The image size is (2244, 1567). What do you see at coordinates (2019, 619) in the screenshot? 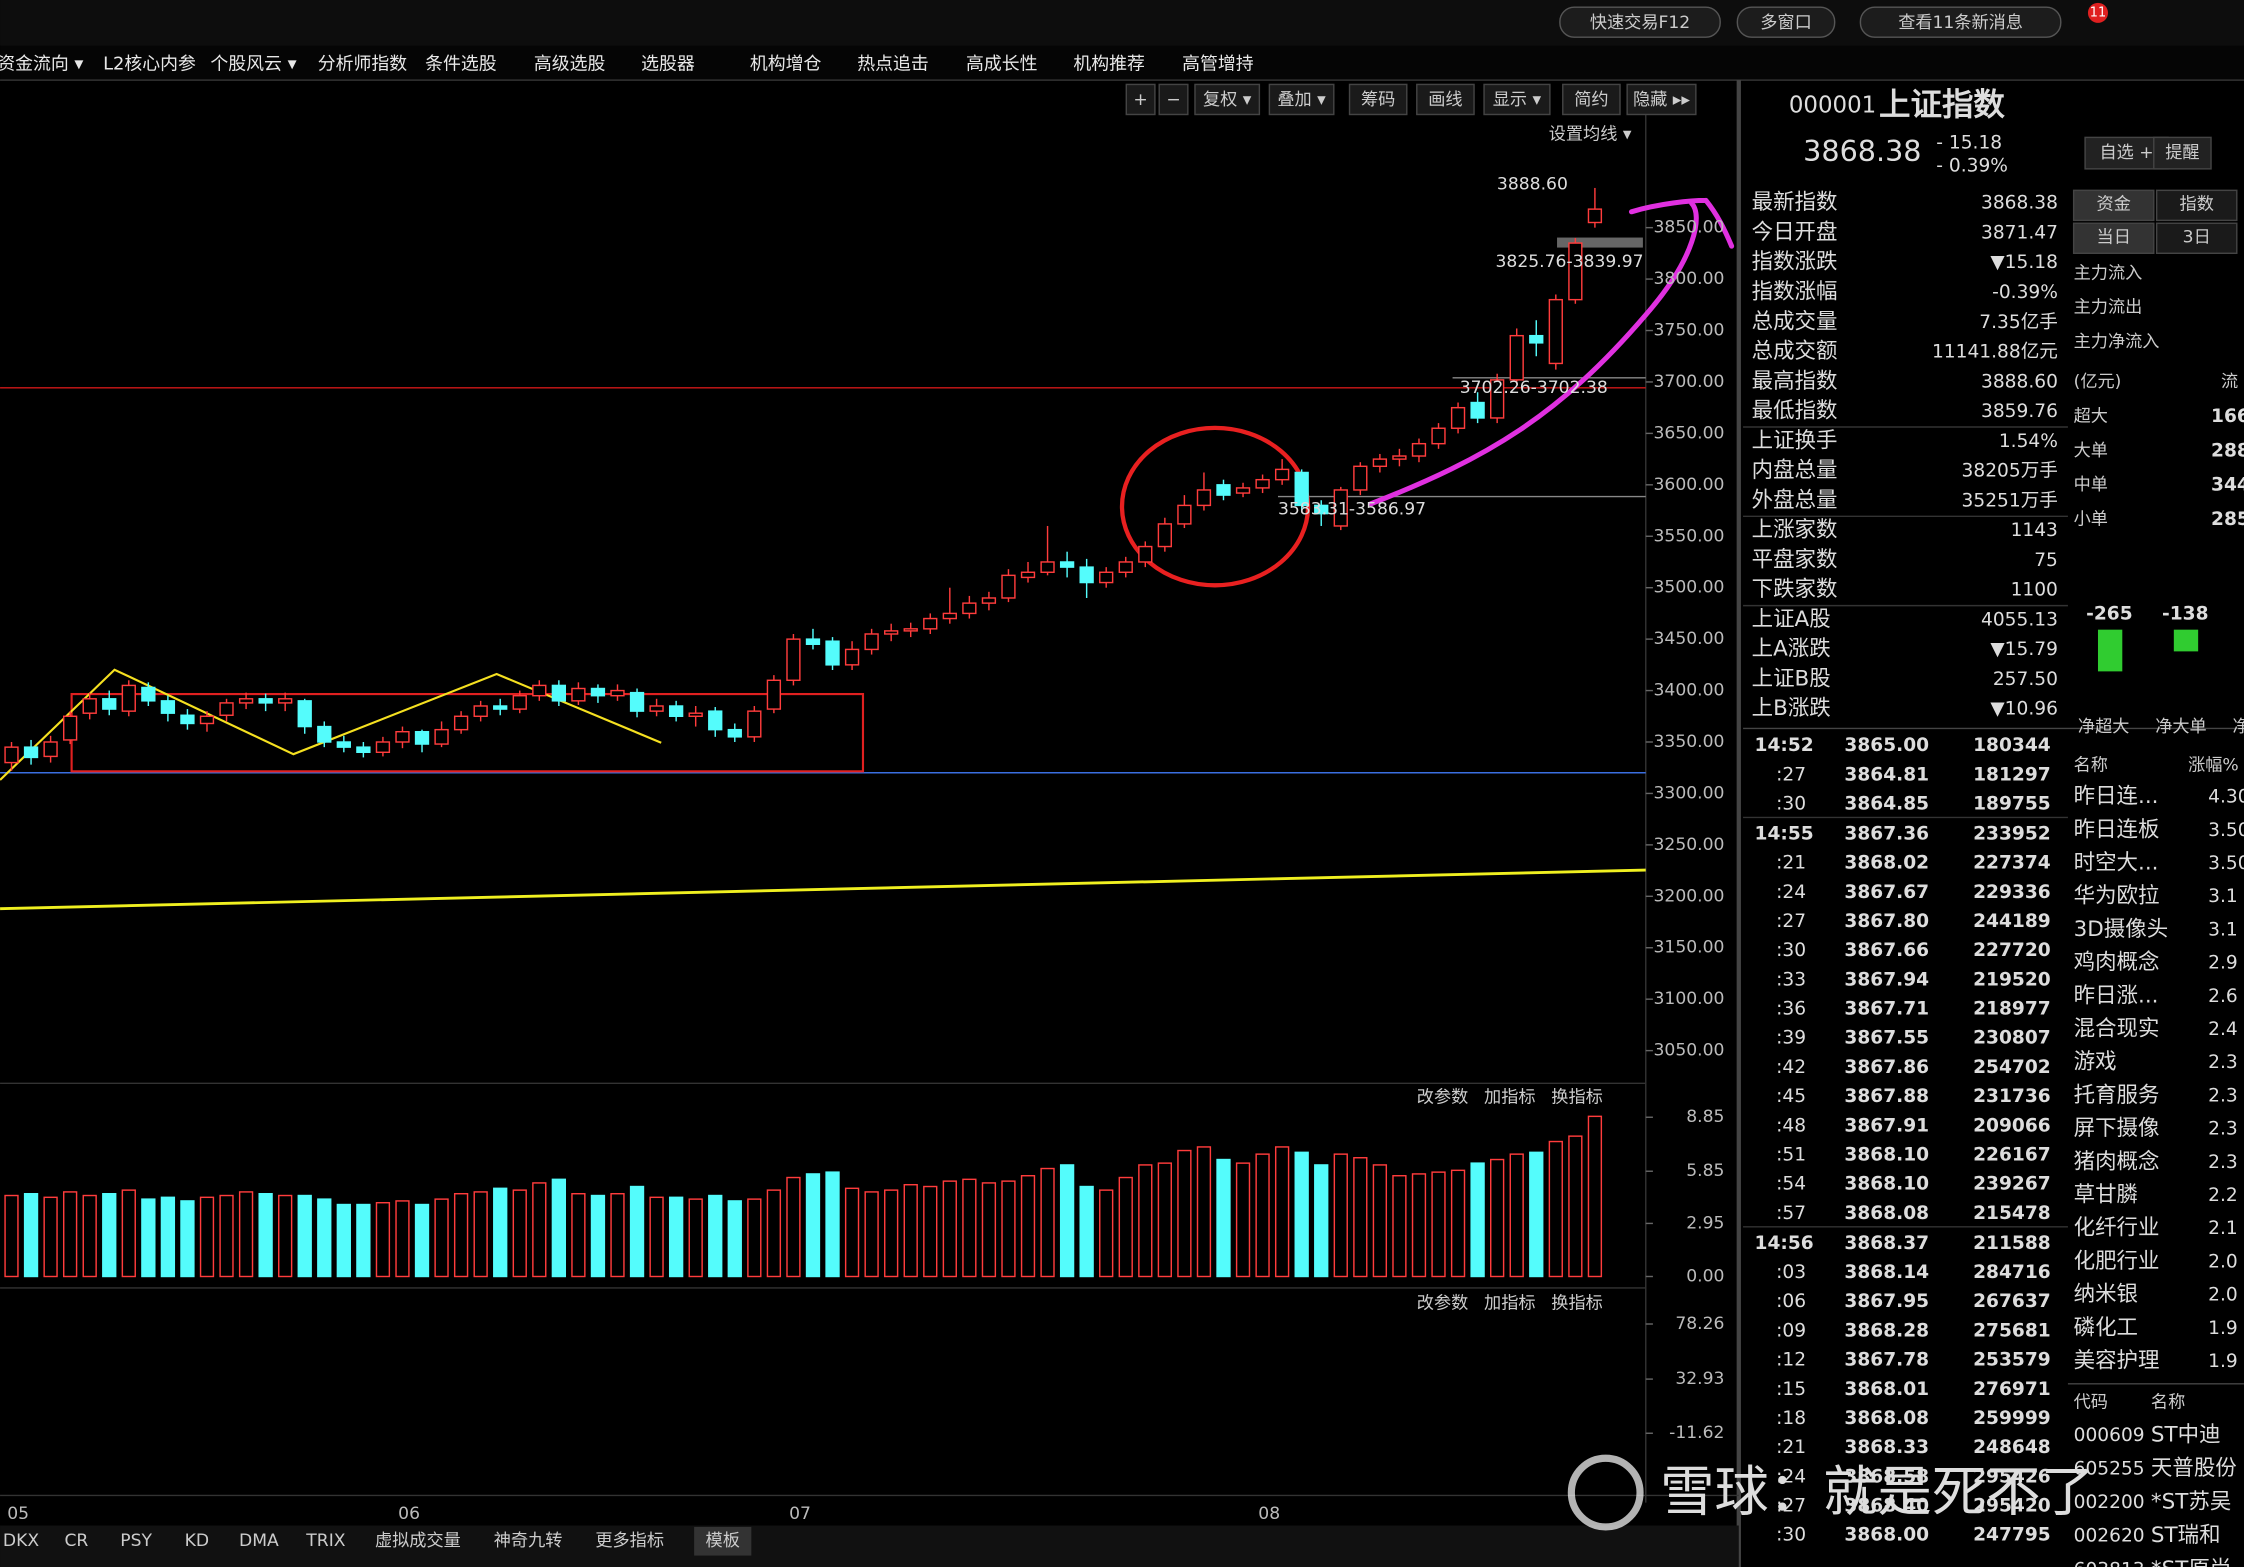
I see `stat-value: 4055.13` at bounding box center [2019, 619].